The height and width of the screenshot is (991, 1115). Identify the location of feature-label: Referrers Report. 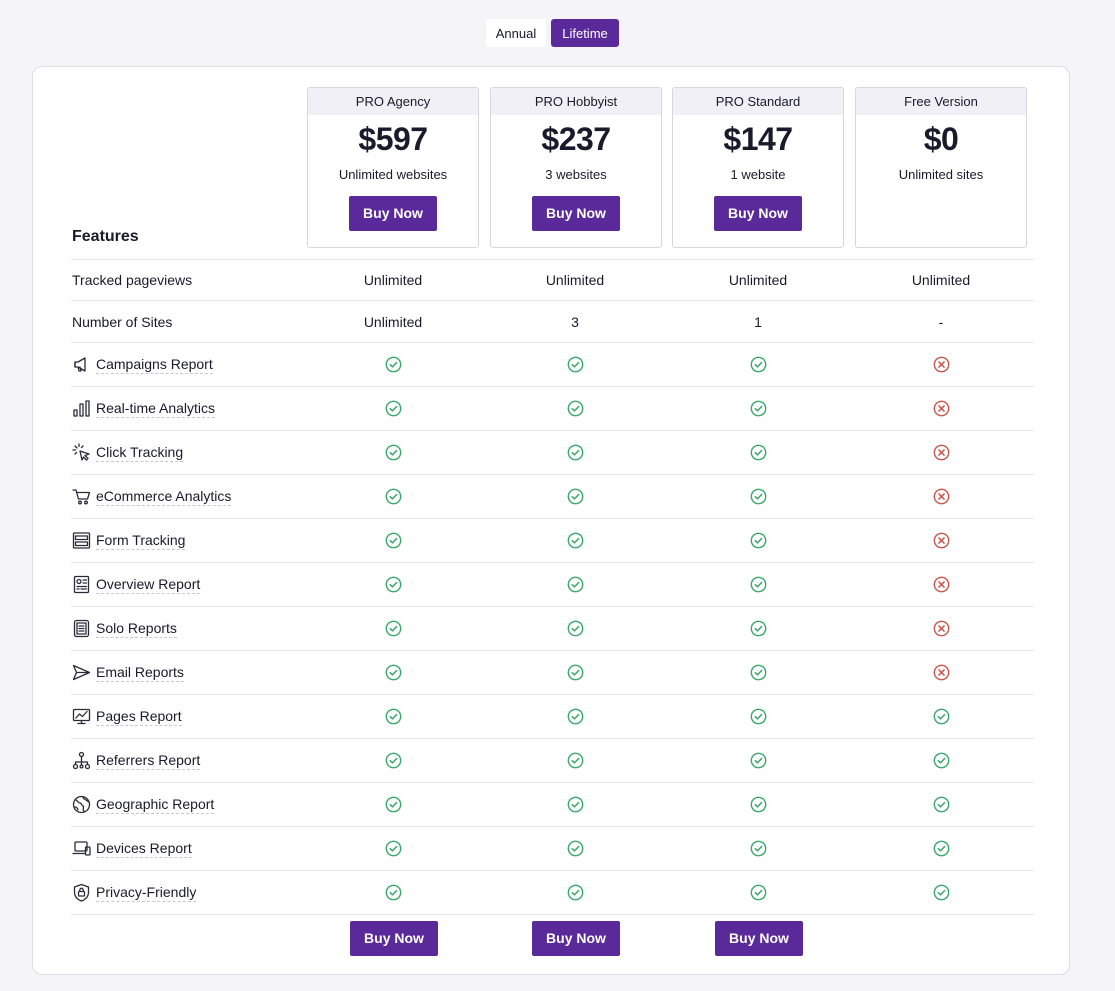
(136, 760).